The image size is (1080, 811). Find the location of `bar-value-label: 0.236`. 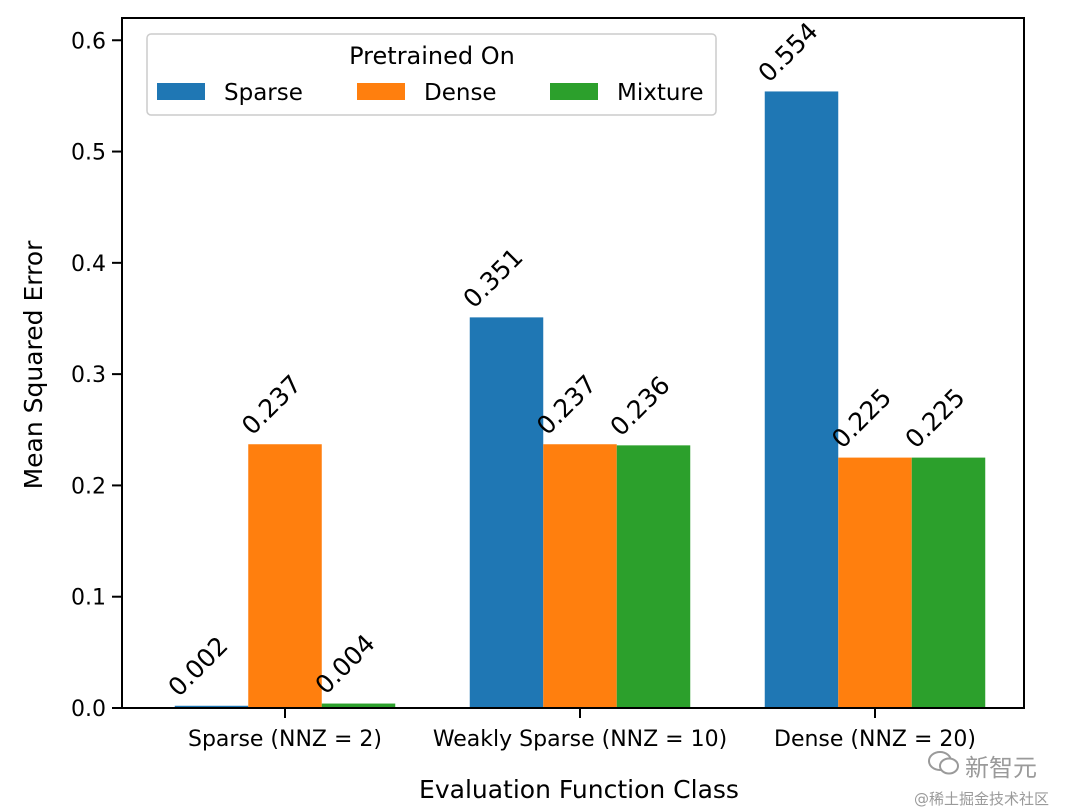

bar-value-label: 0.236 is located at coordinates (639, 405).